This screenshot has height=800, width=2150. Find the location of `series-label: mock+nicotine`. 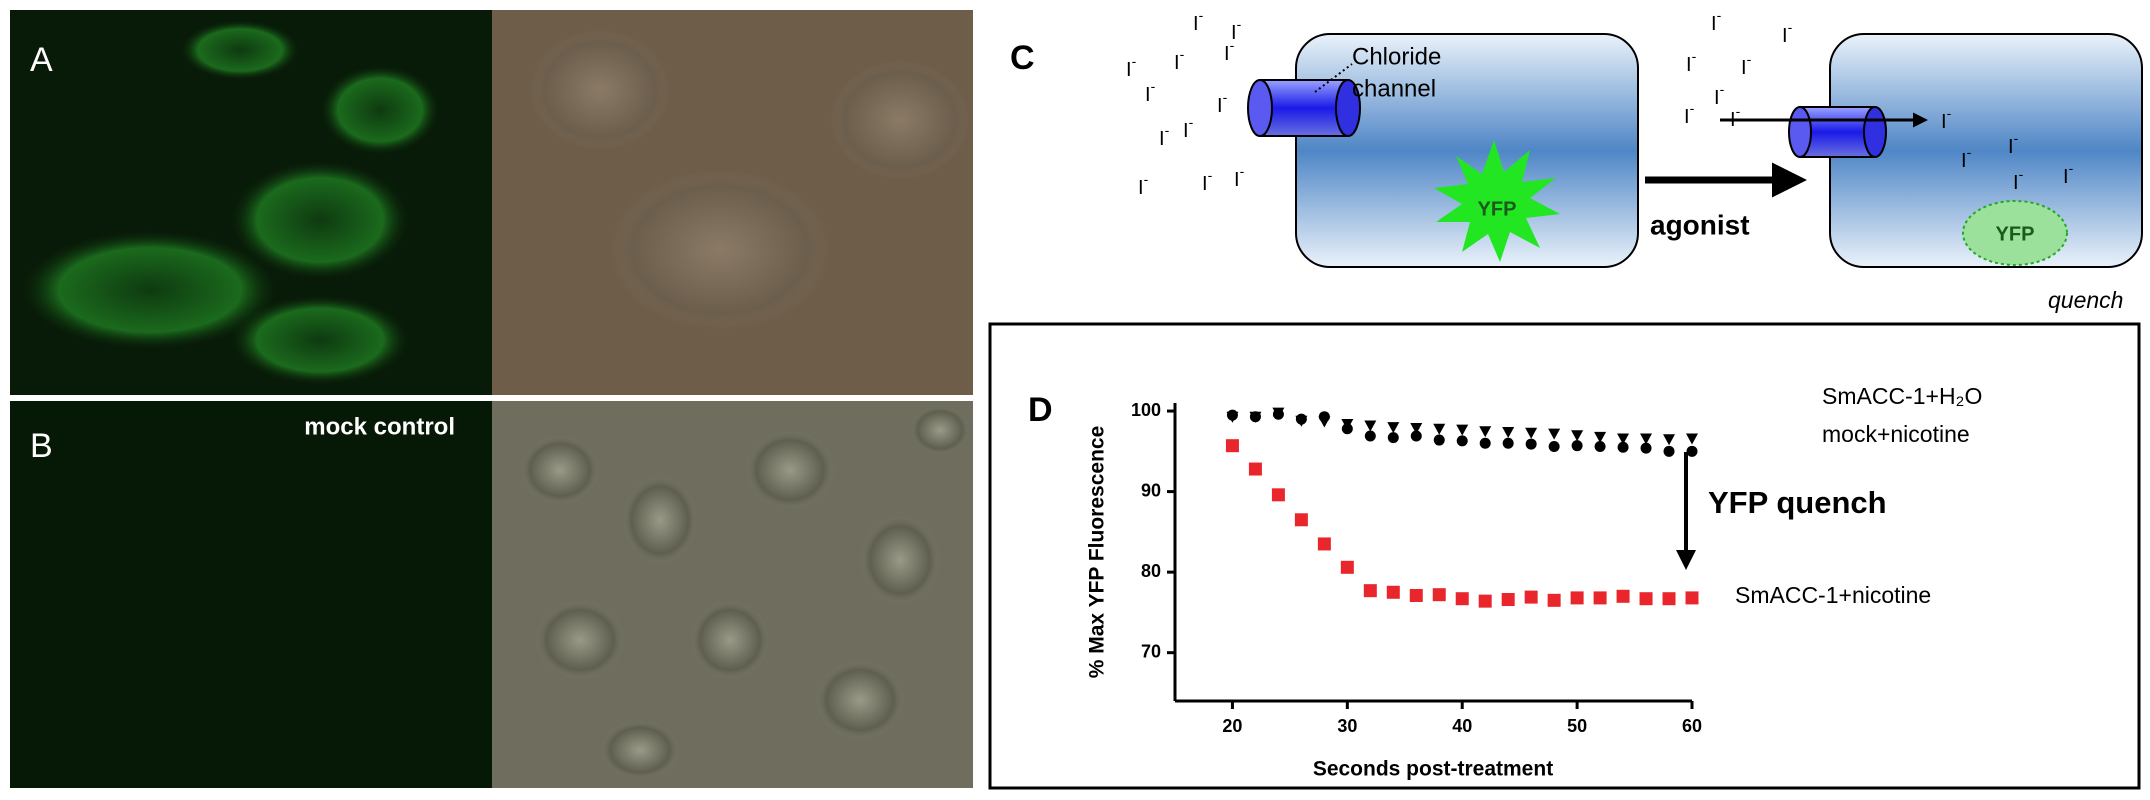

series-label: mock+nicotine is located at coordinates (1896, 434).